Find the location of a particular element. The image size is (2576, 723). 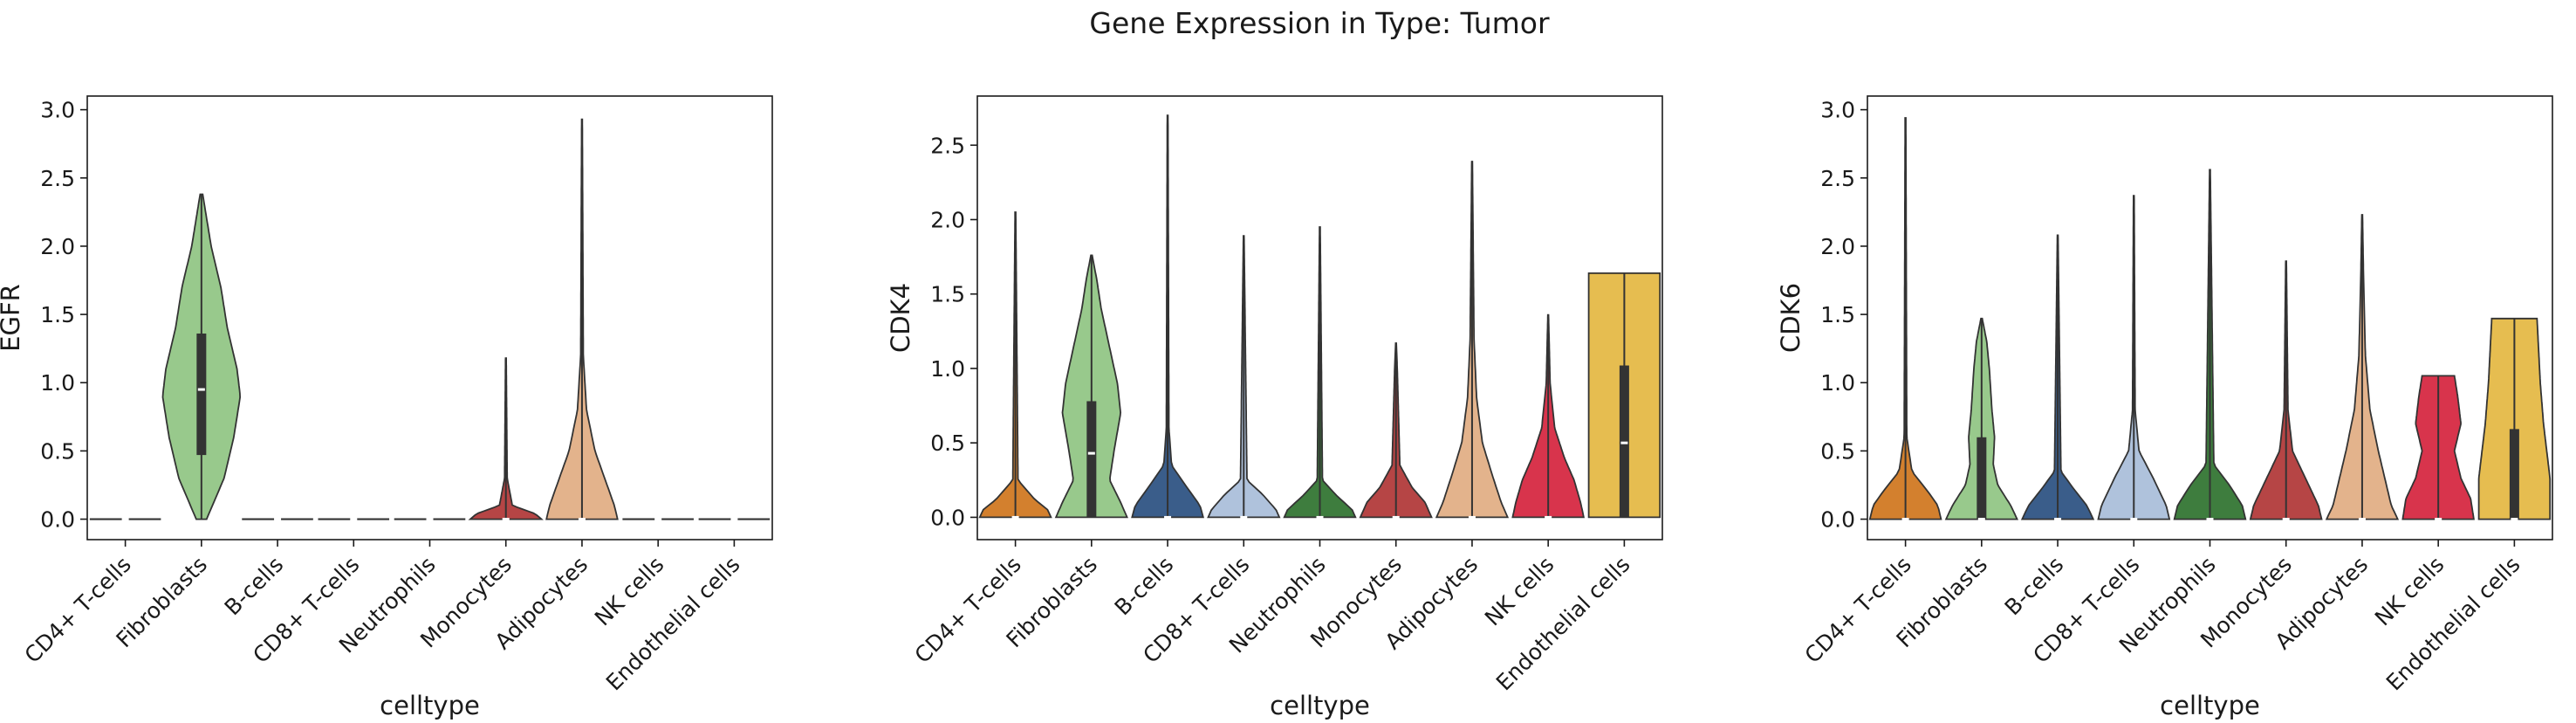

y-axis-label: CDK6 is located at coordinates (1790, 318).